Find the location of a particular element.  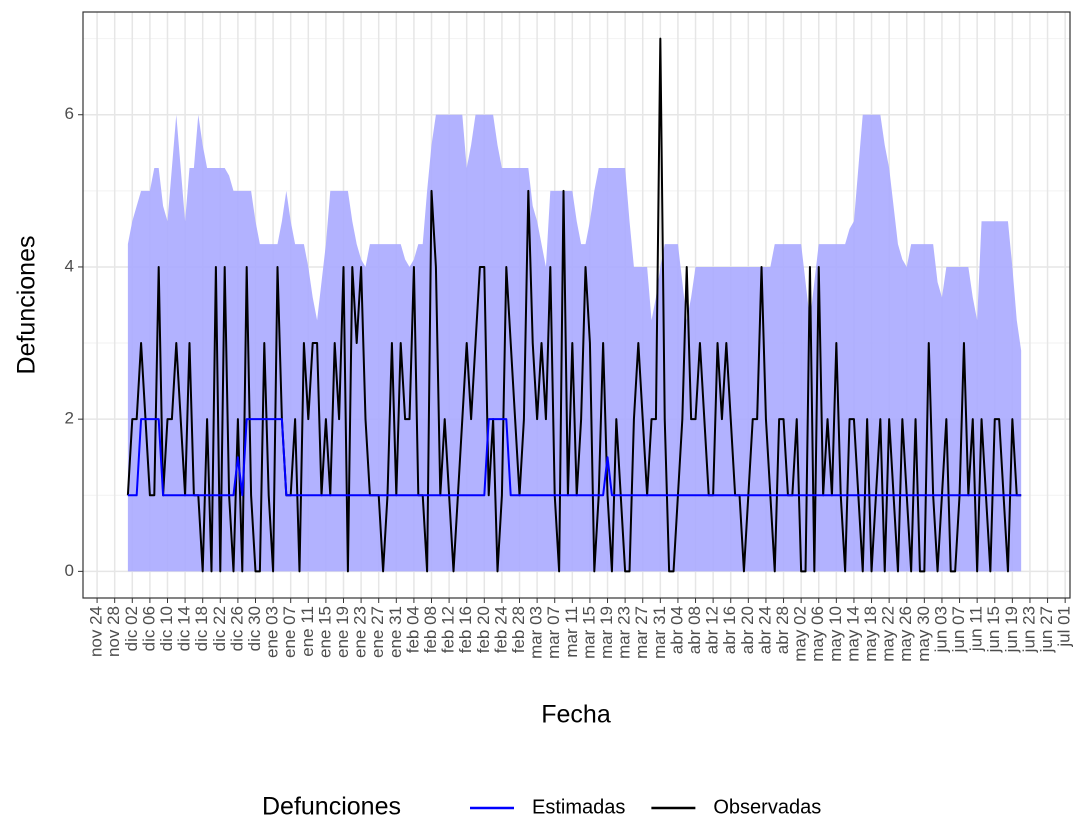

x-tick-label: ene 27 is located at coordinates (377, 632).